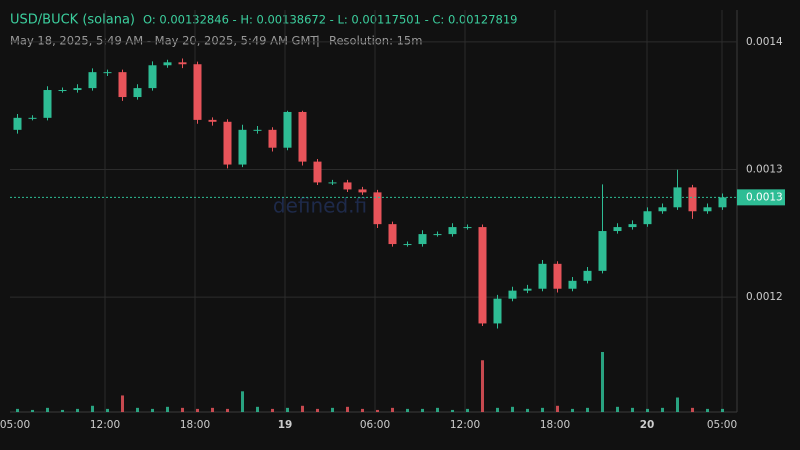 The width and height of the screenshot is (800, 450). Describe the element at coordinates (764, 197) in the screenshot. I see `last-price-label: 0.0013` at that location.